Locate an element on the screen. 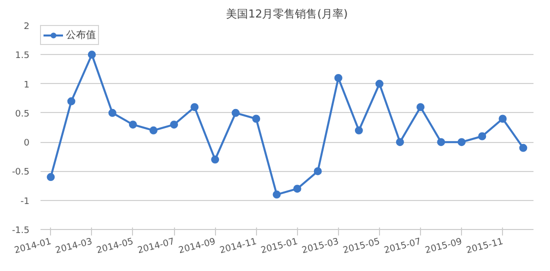  x-tick-label: 2015-03 is located at coordinates (320, 246).